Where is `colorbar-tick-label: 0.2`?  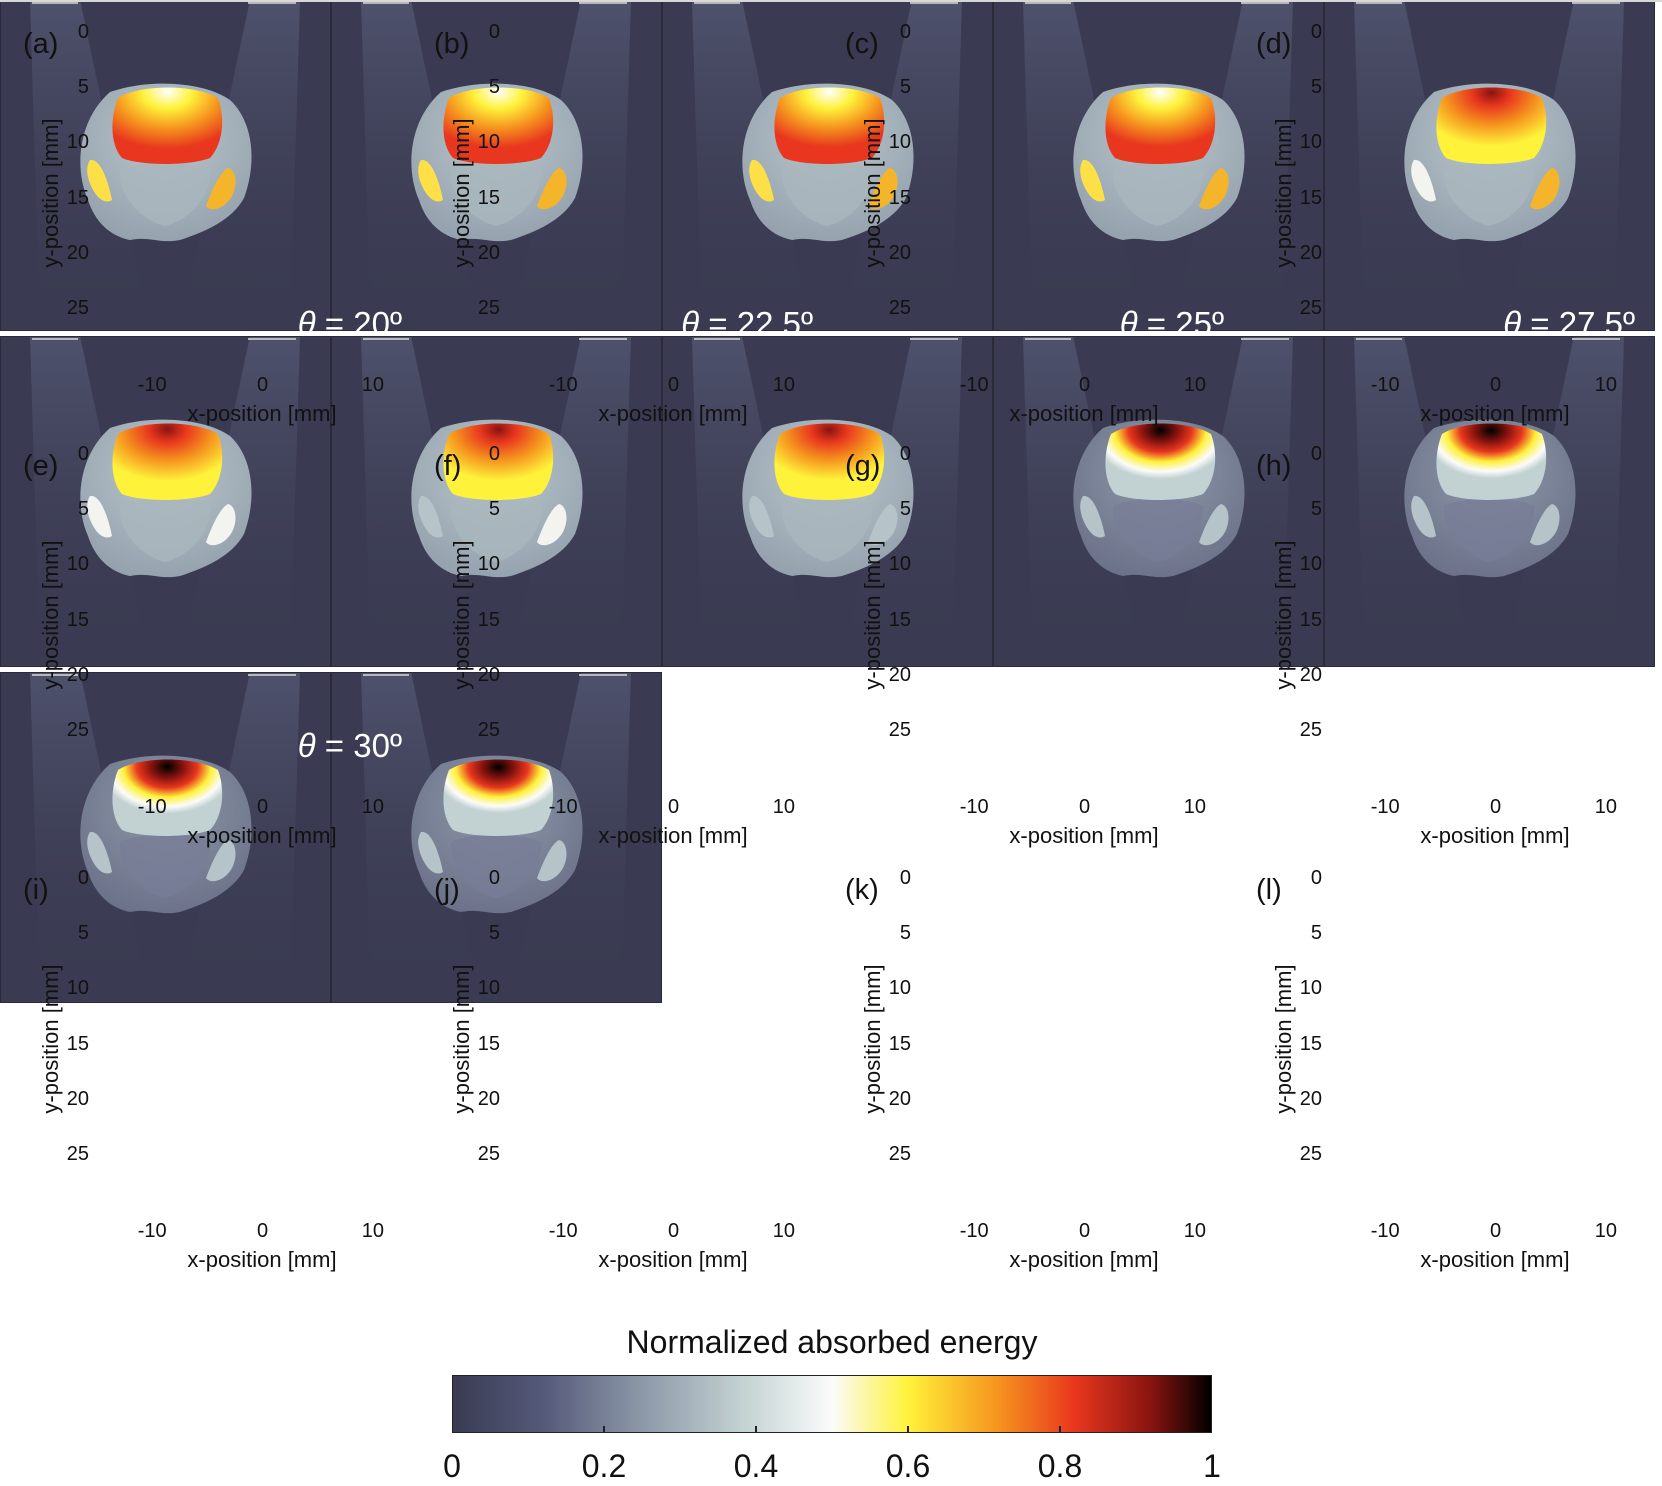 colorbar-tick-label: 0.2 is located at coordinates (604, 1466).